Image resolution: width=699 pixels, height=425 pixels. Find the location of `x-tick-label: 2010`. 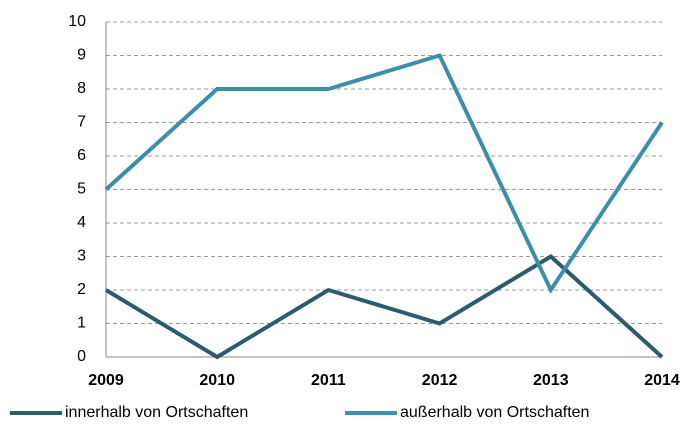

x-tick-label: 2010 is located at coordinates (217, 380).